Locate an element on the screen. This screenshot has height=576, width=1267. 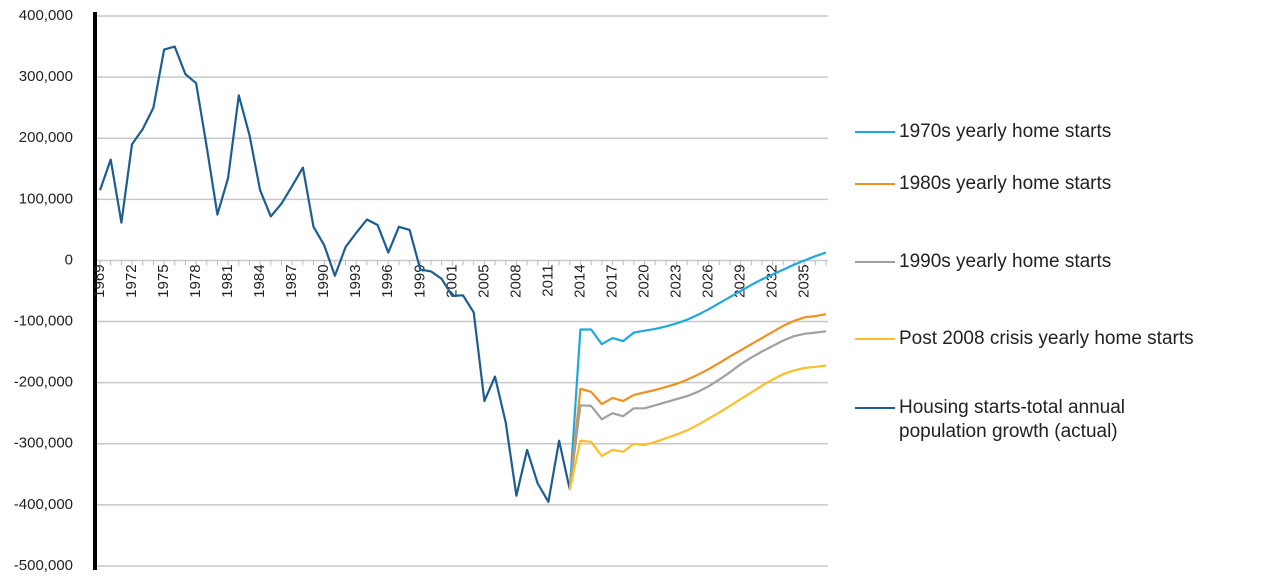
x-tick-label: 1978 is located at coordinates (195, 280).